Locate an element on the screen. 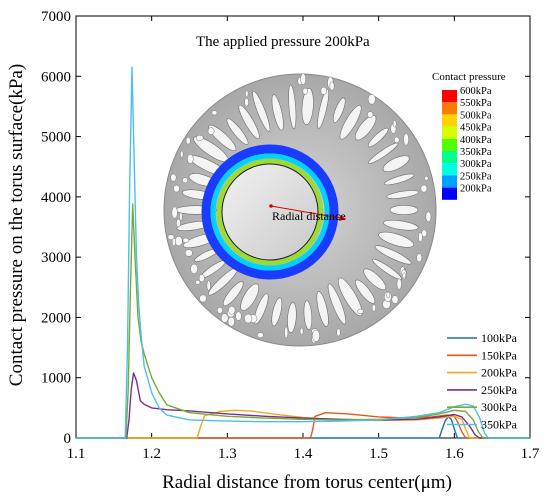  y-tick-label: 1000 is located at coordinates (56, 379).